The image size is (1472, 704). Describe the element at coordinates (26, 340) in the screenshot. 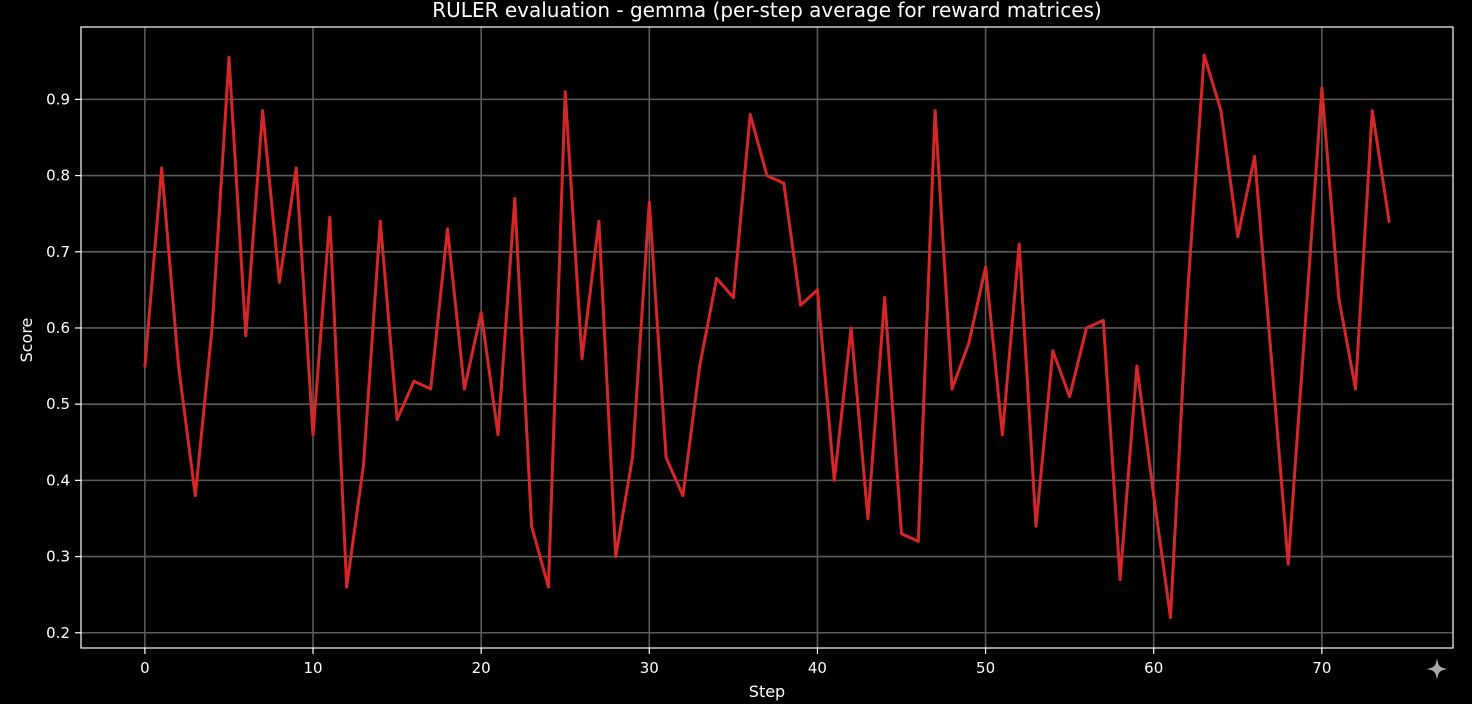

I see `y-axis-label: Score` at that location.